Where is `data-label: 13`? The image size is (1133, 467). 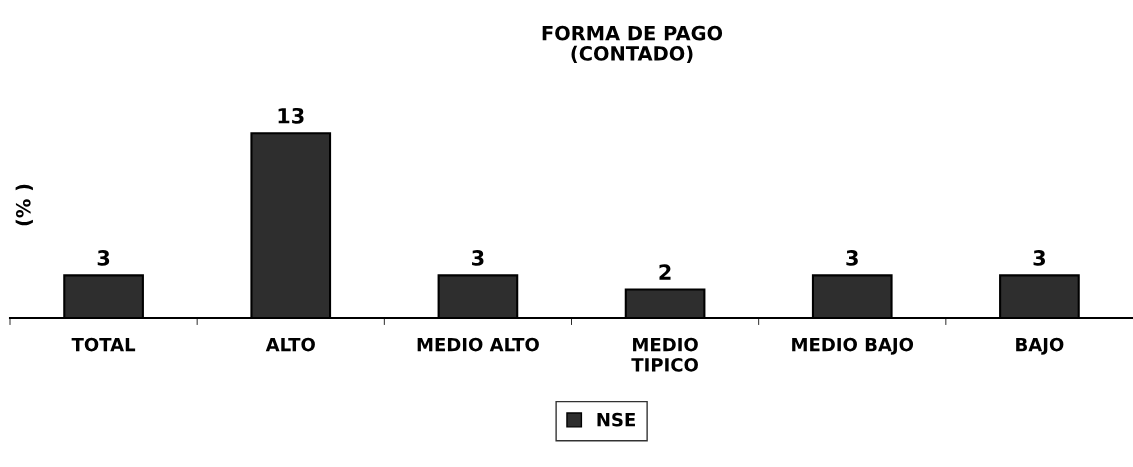 data-label: 13 is located at coordinates (291, 115).